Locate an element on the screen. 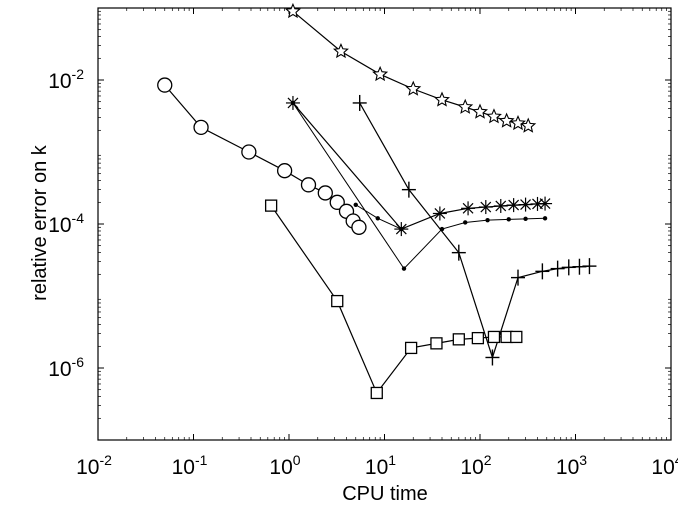 The height and width of the screenshot is (512, 678). x-tick-label: 10³ is located at coordinates (571, 465).